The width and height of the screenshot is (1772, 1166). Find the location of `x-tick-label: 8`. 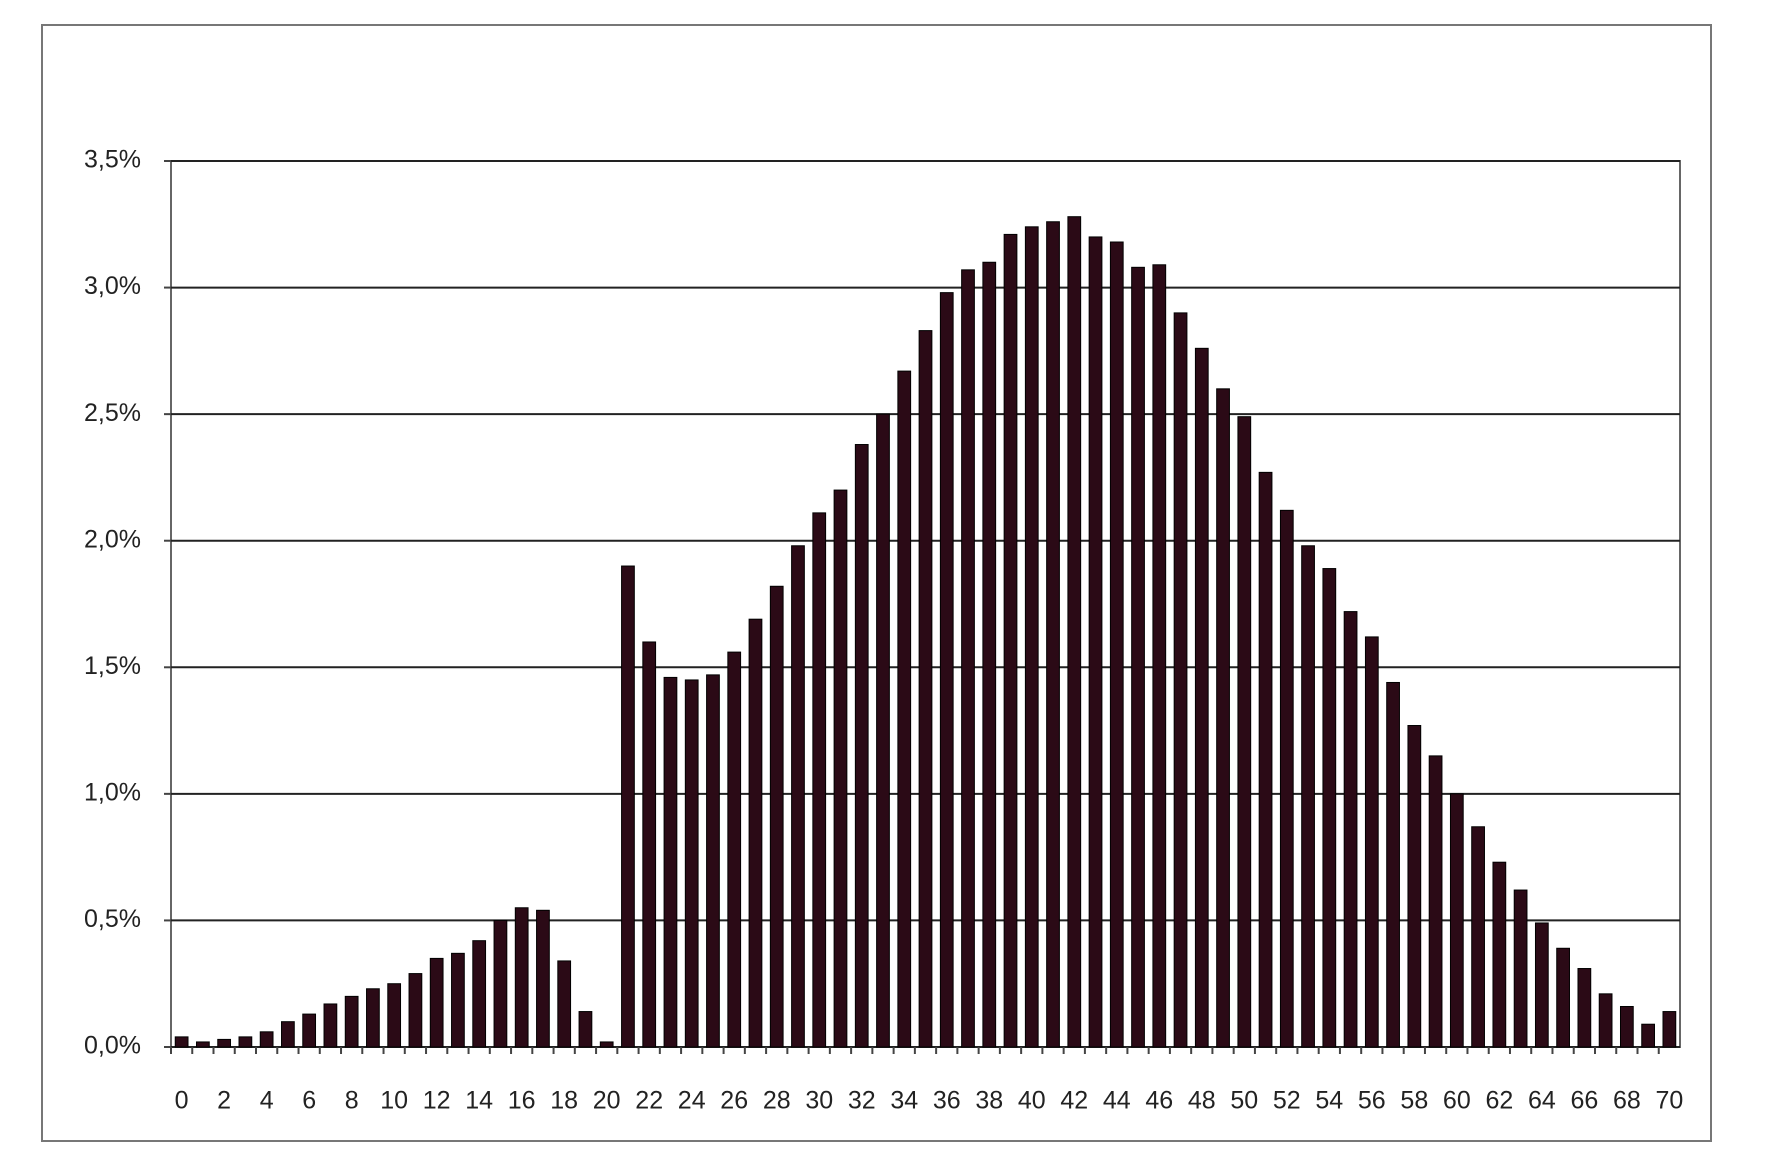

x-tick-label: 8 is located at coordinates (352, 1101).